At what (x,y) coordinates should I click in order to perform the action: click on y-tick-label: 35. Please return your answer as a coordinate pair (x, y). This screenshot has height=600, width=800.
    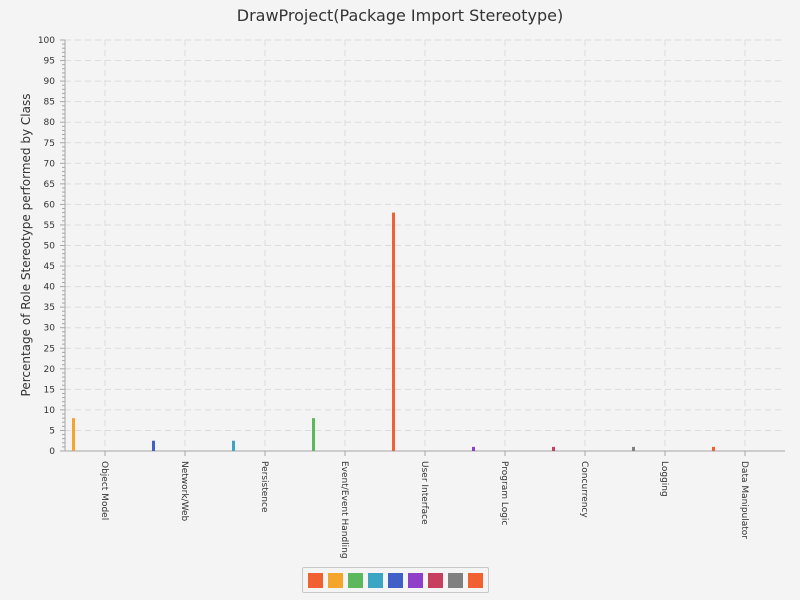
    Looking at the image, I should click on (49, 308).